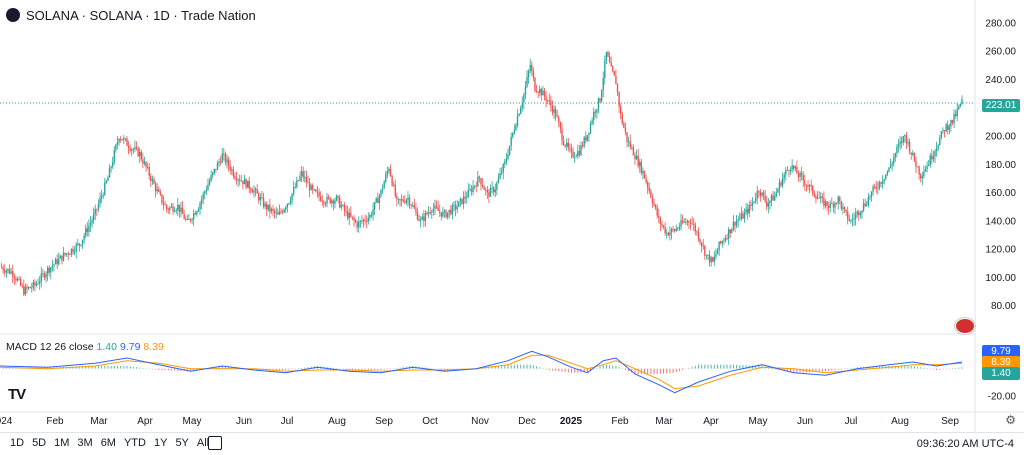 The height and width of the screenshot is (455, 1024). What do you see at coordinates (108, 443) in the screenshot?
I see `range-6m: 6M` at bounding box center [108, 443].